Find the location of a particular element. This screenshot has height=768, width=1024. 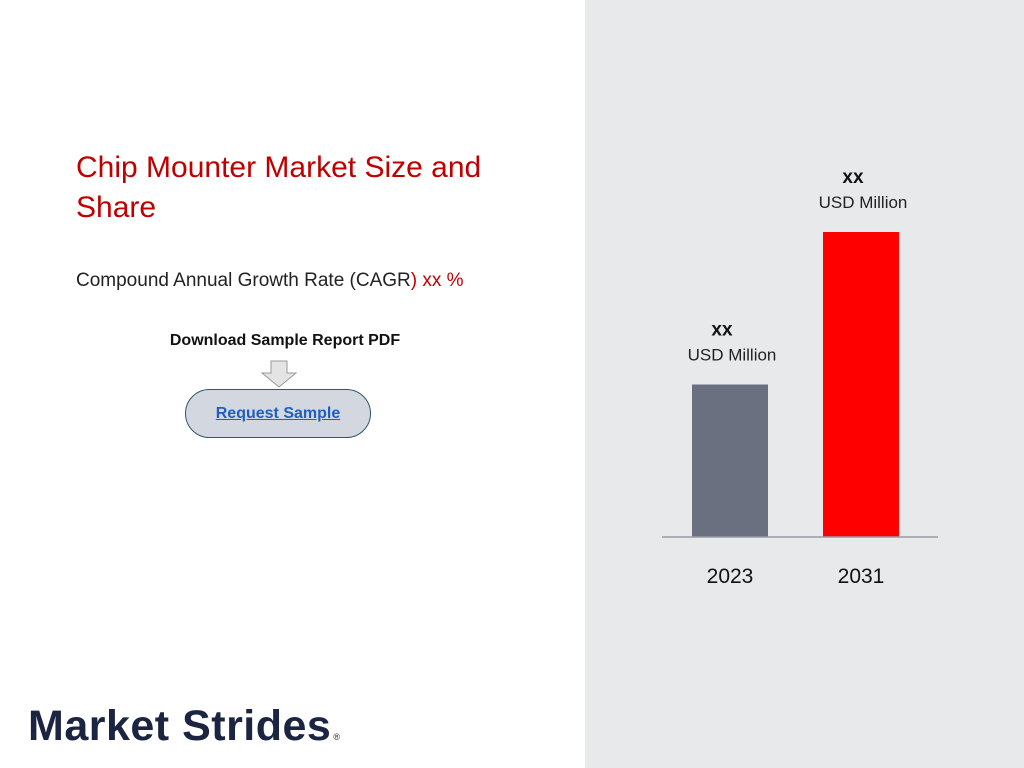

request-sample-link: Request Sample is located at coordinates (278, 413).